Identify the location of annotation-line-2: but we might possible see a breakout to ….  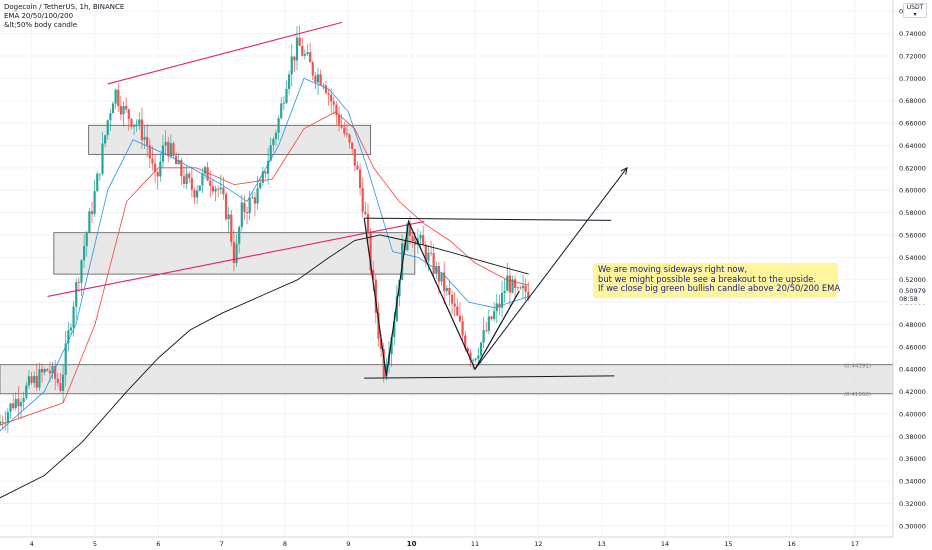
(707, 278).